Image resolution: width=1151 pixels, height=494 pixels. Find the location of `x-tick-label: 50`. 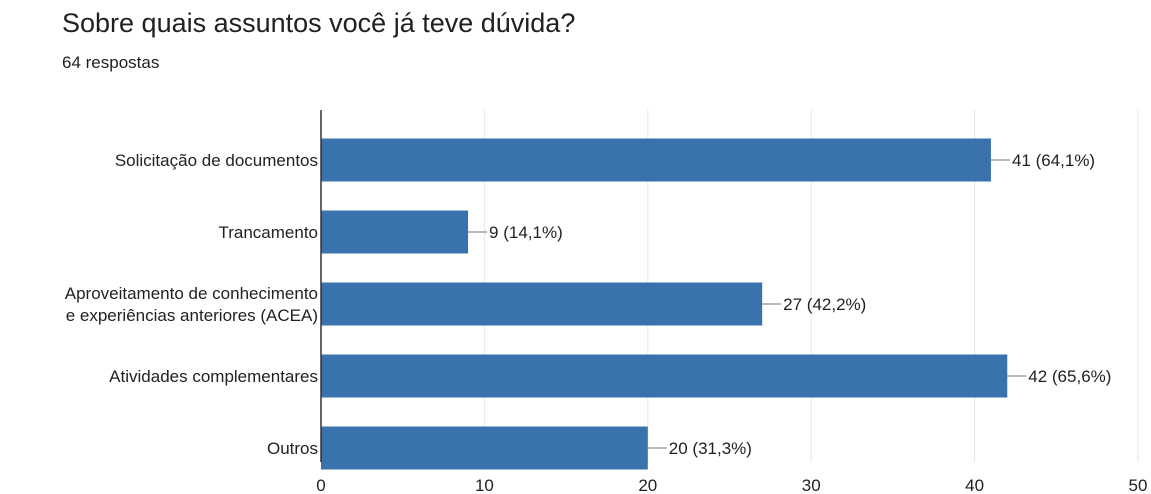

x-tick-label: 50 is located at coordinates (1138, 485).